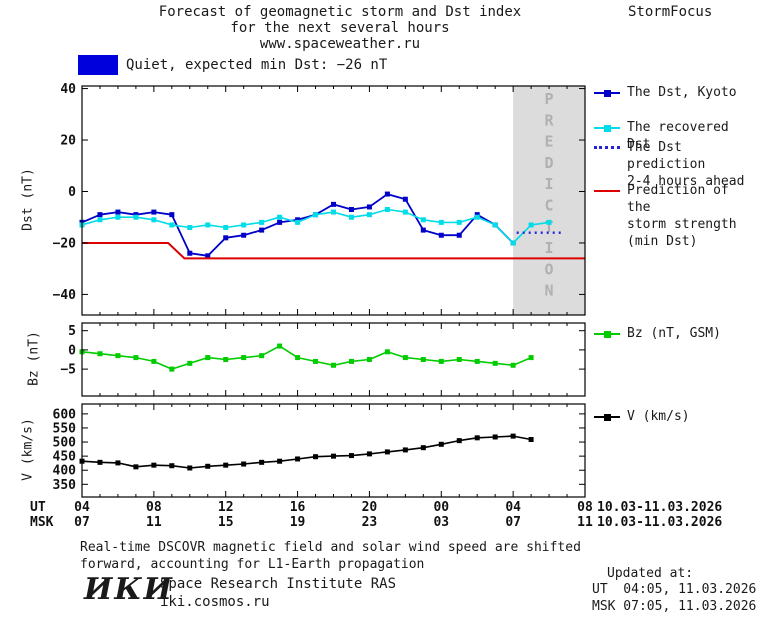  I want to click on legend-recovered-dst: The recovered Dst, so click(677, 136).